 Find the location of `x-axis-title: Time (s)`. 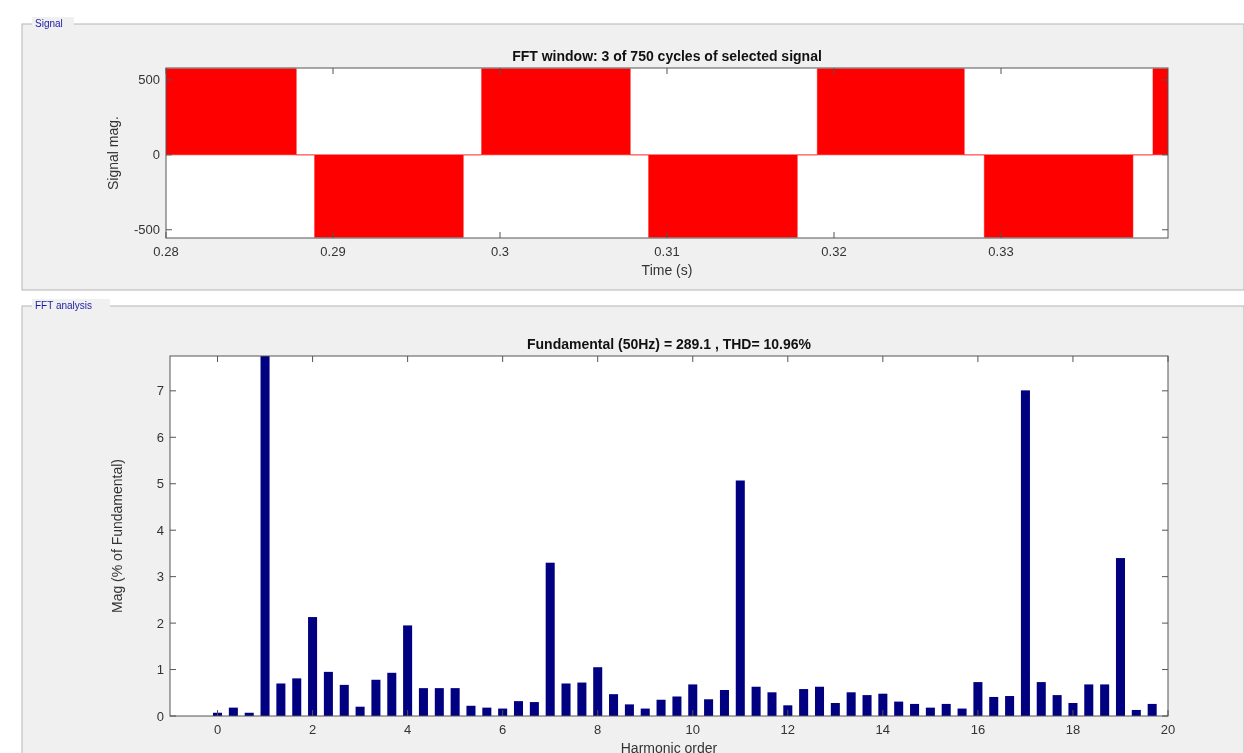

x-axis-title: Time (s) is located at coordinates (667, 270).